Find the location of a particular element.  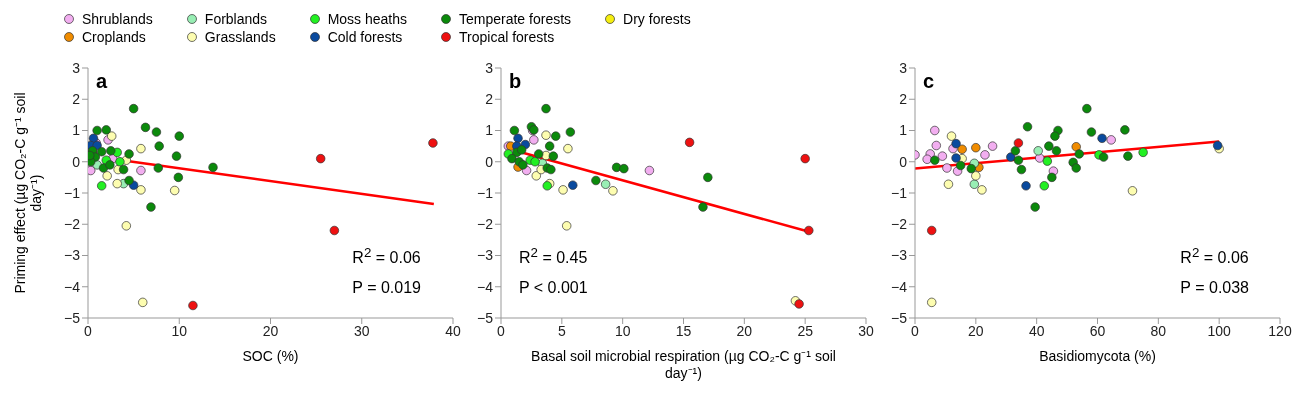

annotation: c is located at coordinates (929, 81).